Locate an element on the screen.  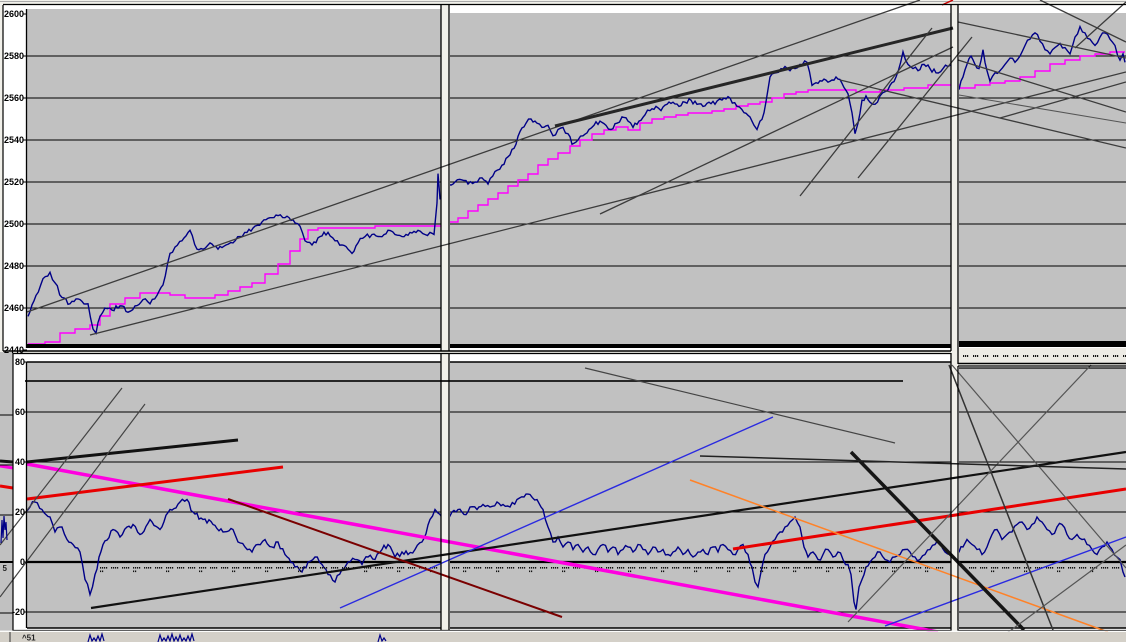
taskbar-label: ^51 is located at coordinates (29, 638).